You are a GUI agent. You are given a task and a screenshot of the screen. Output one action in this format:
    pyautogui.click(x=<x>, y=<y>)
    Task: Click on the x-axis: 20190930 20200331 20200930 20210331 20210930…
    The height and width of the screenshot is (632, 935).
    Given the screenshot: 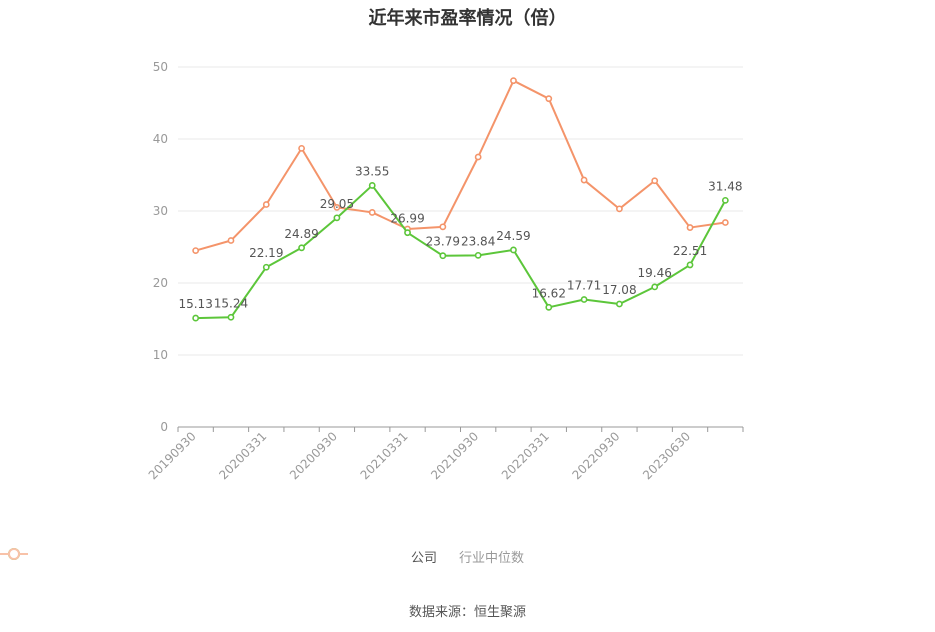 What is the action you would take?
    pyautogui.click(x=445, y=454)
    